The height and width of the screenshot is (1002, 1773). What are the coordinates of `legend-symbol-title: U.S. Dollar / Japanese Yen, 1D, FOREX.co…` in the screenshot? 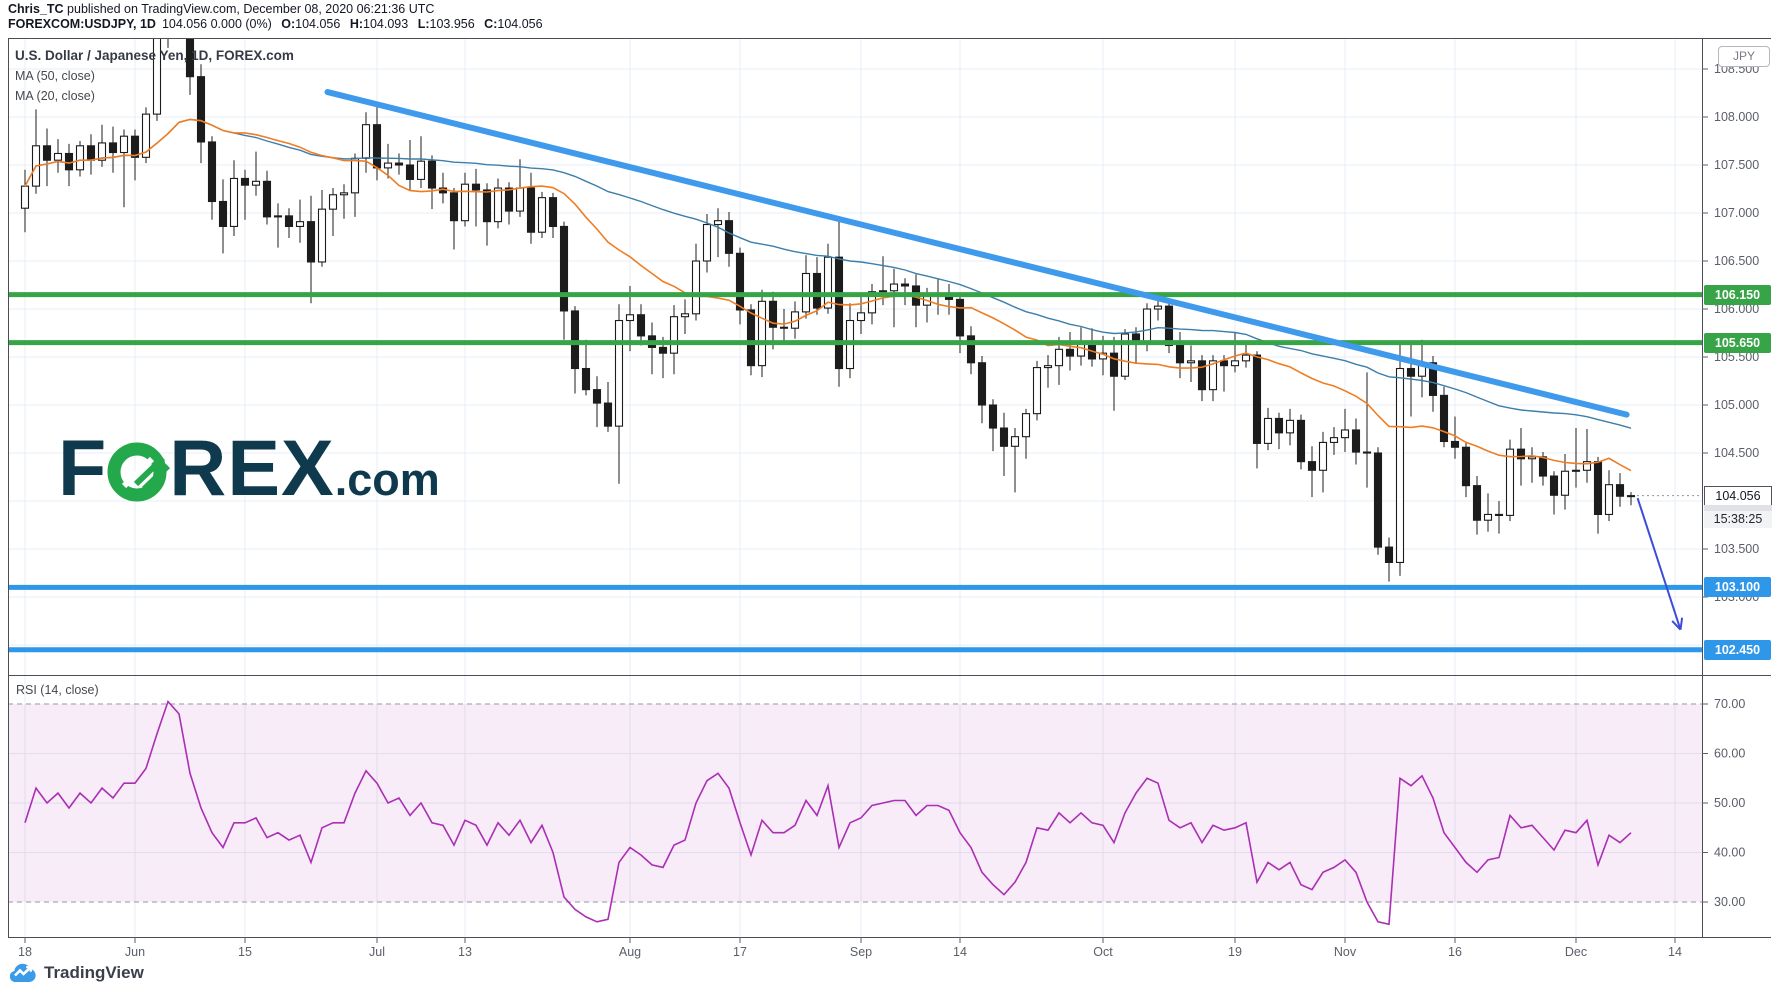 It's located at (154, 55).